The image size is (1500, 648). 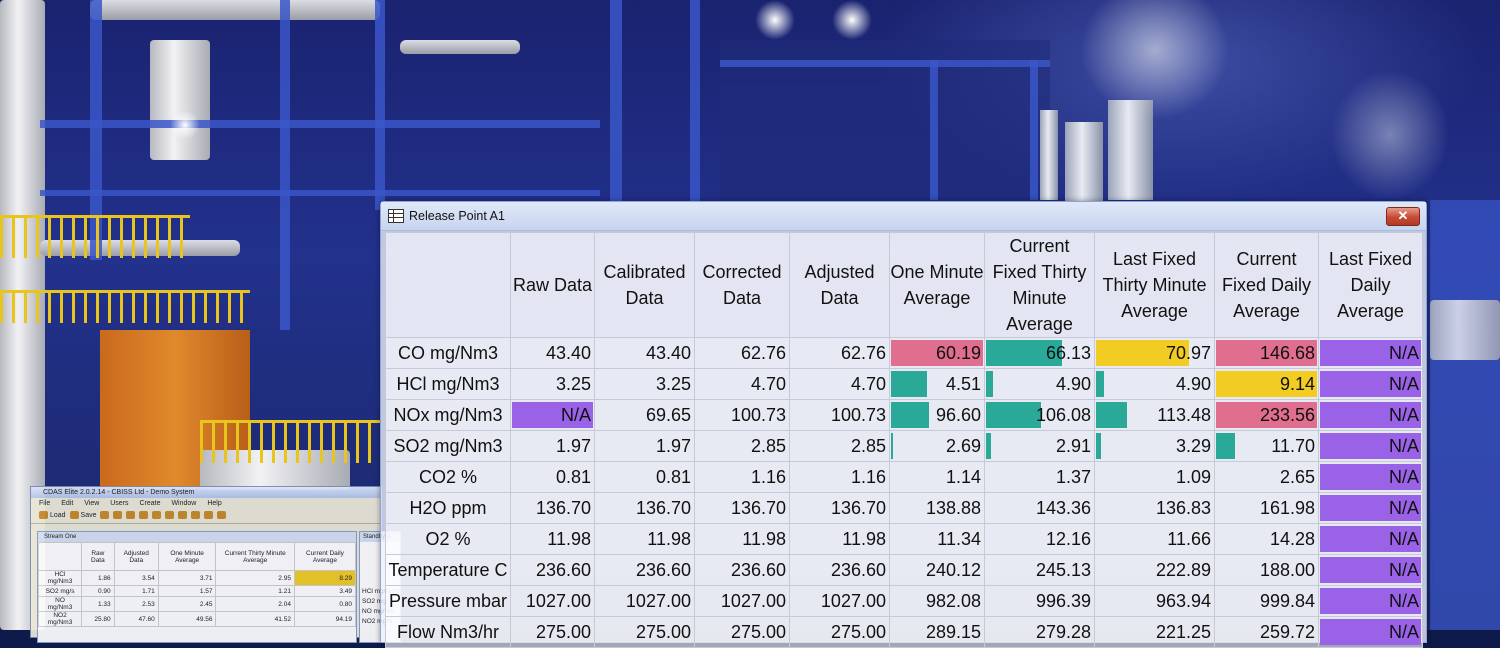 What do you see at coordinates (1266, 539) in the screenshot?
I see `value-cell: 14.28` at bounding box center [1266, 539].